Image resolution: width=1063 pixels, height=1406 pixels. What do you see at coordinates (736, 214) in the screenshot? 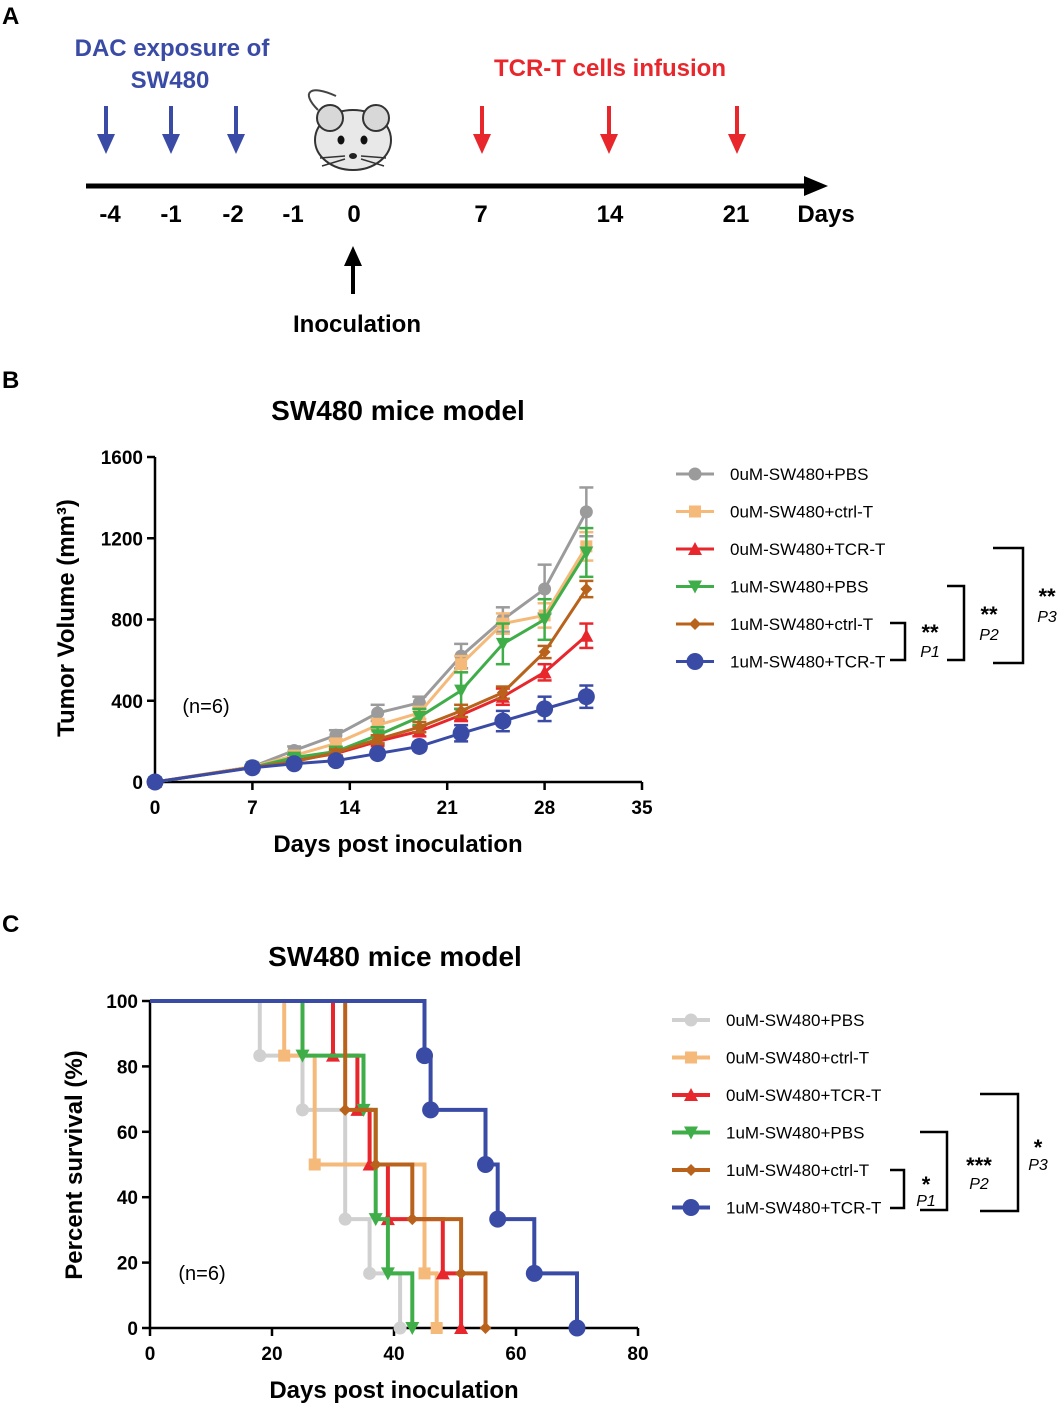
I see `day-label: 21` at bounding box center [736, 214].